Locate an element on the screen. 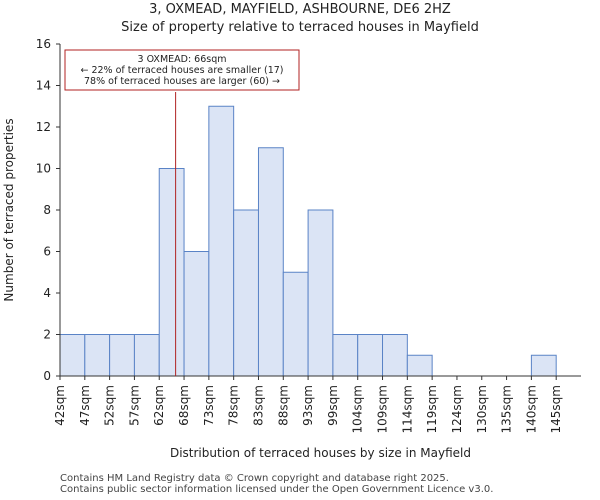 The width and height of the screenshot is (600, 500). y-axis-title: Number of terraced properties is located at coordinates (9, 209).